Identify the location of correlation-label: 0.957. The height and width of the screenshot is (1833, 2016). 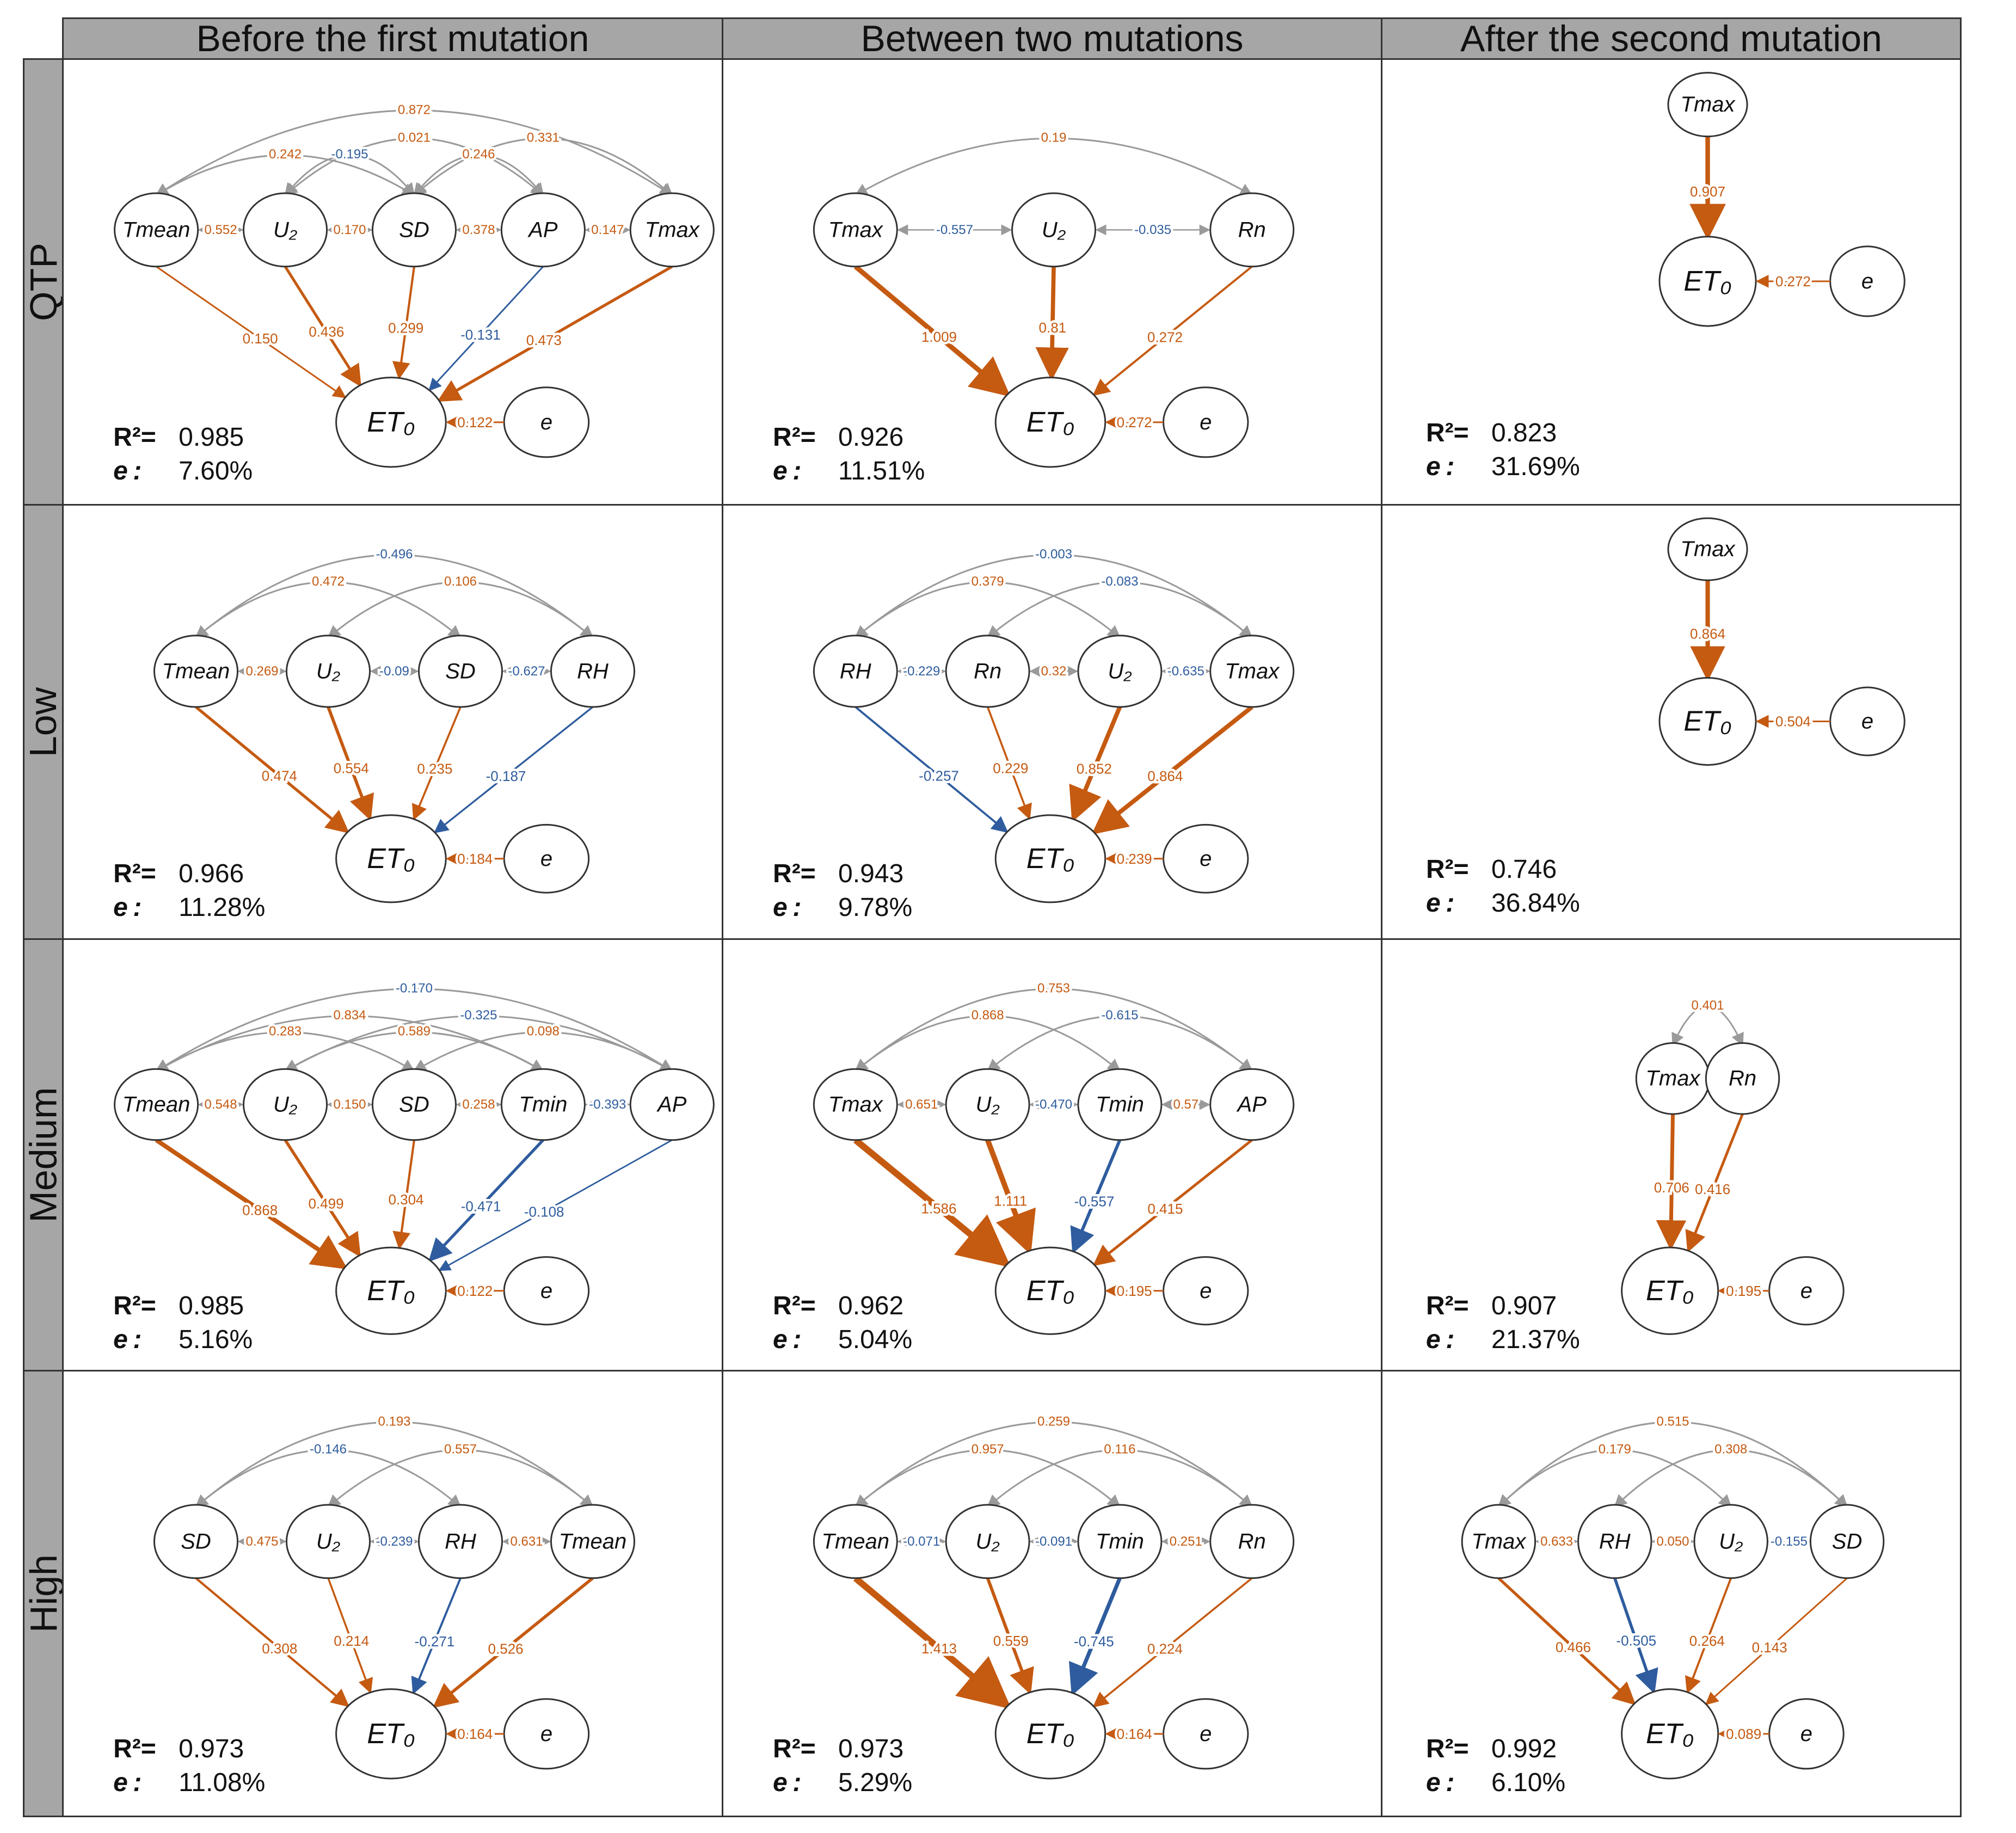
(988, 1449).